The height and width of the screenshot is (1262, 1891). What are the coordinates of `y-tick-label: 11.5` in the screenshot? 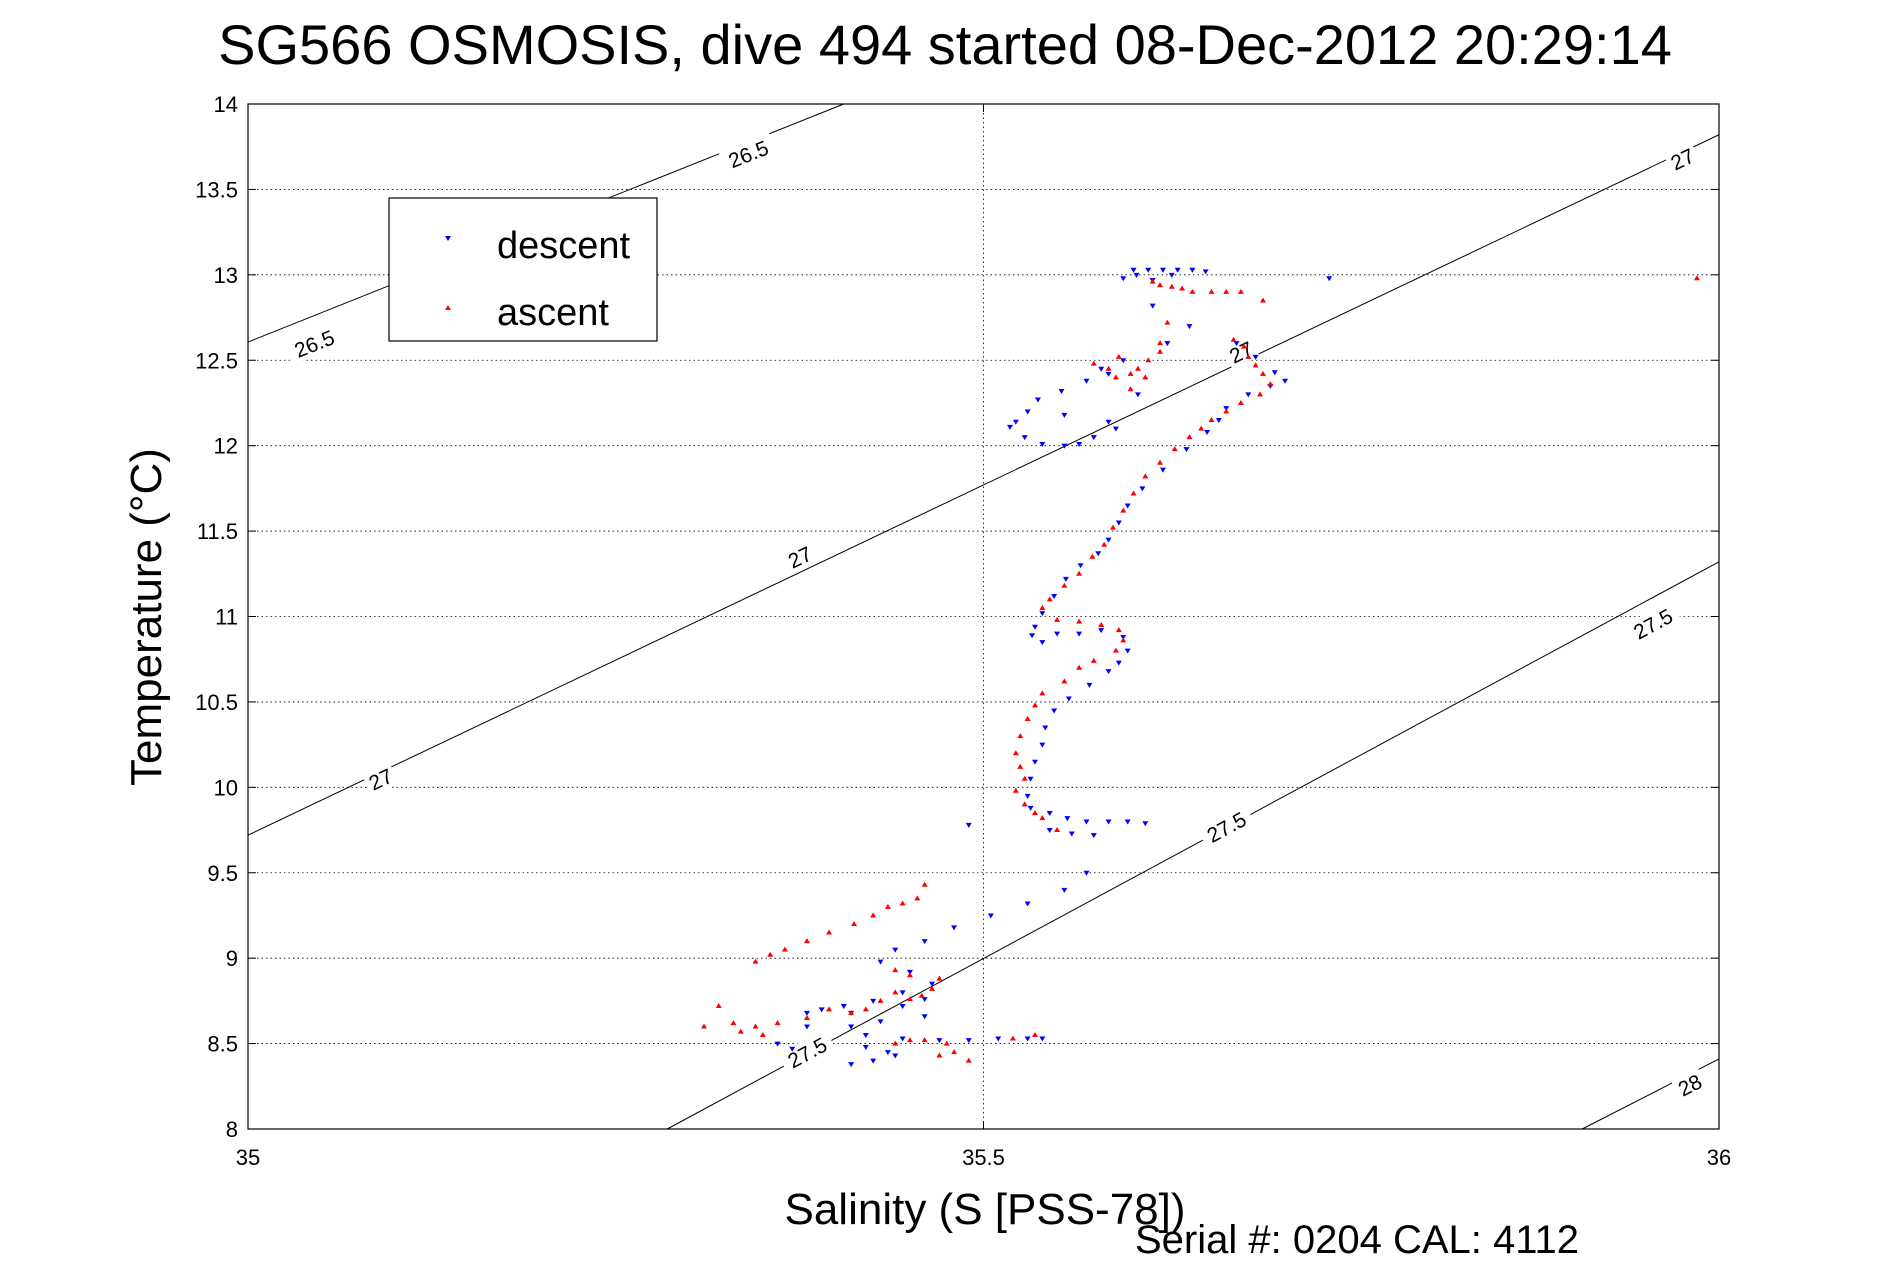 It's located at (217, 531).